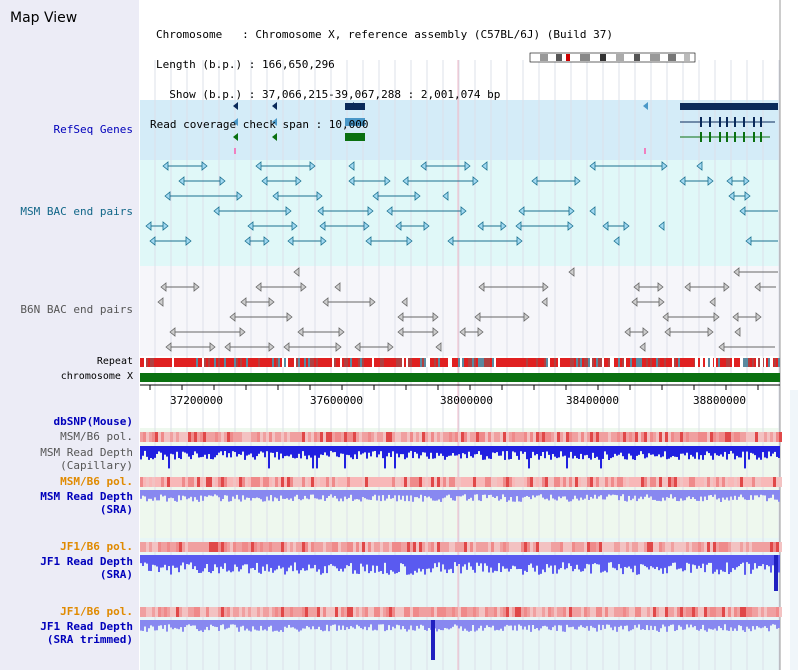 The height and width of the screenshot is (670, 800). Describe the element at coordinates (672, 57) in the screenshot. I see `ideogram-band` at that location.